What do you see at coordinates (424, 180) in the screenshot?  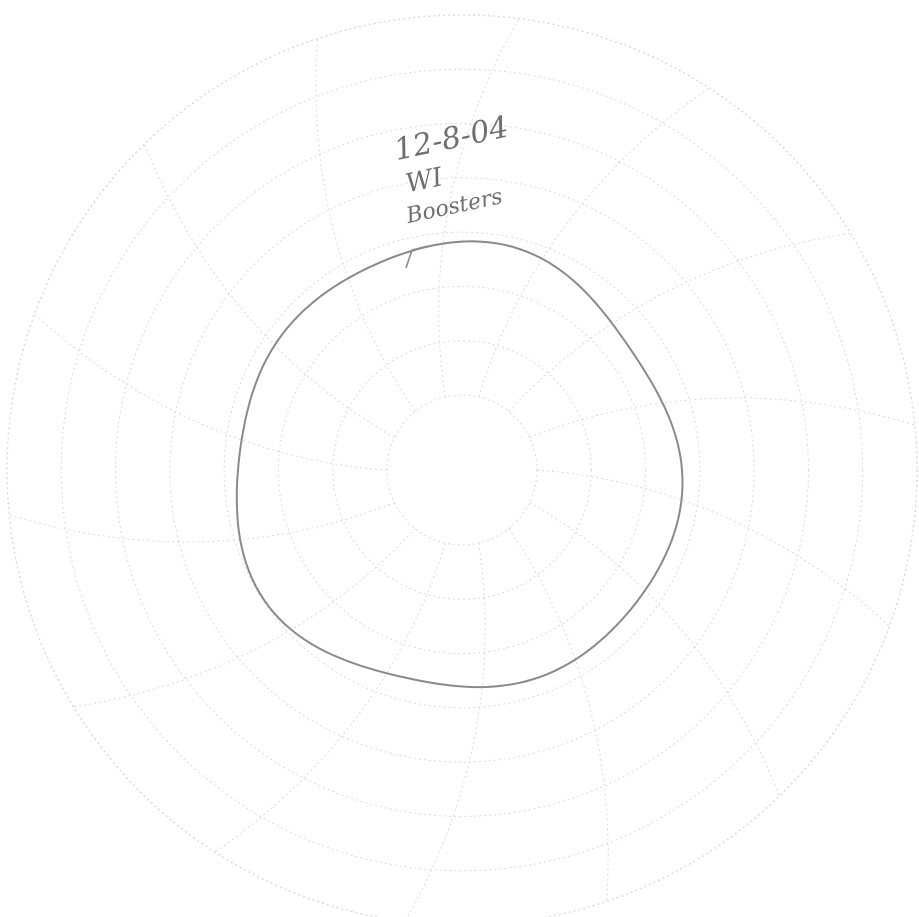 I see `annotation-line-location: WI` at bounding box center [424, 180].